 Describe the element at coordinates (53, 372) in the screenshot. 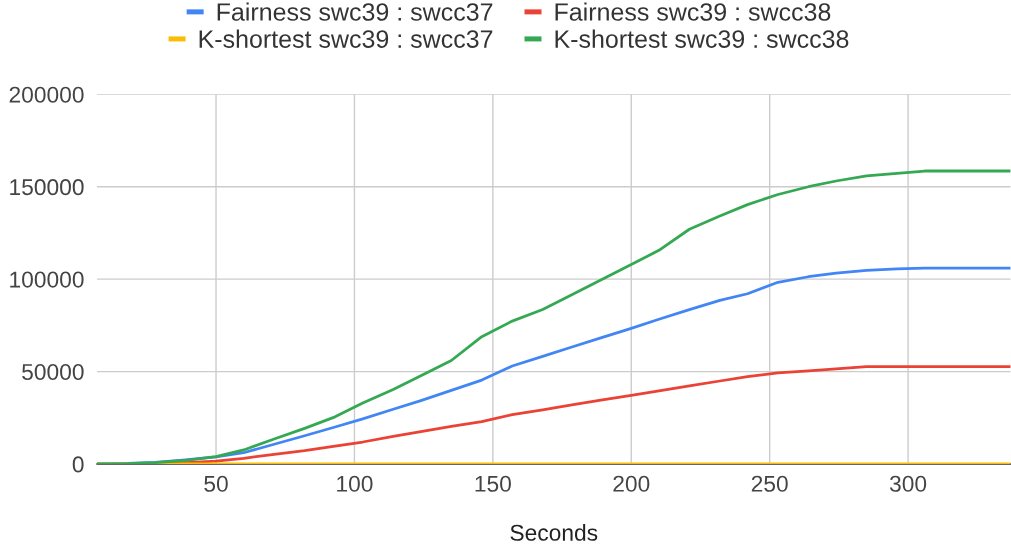

I see `y-tick-label: 50000` at that location.